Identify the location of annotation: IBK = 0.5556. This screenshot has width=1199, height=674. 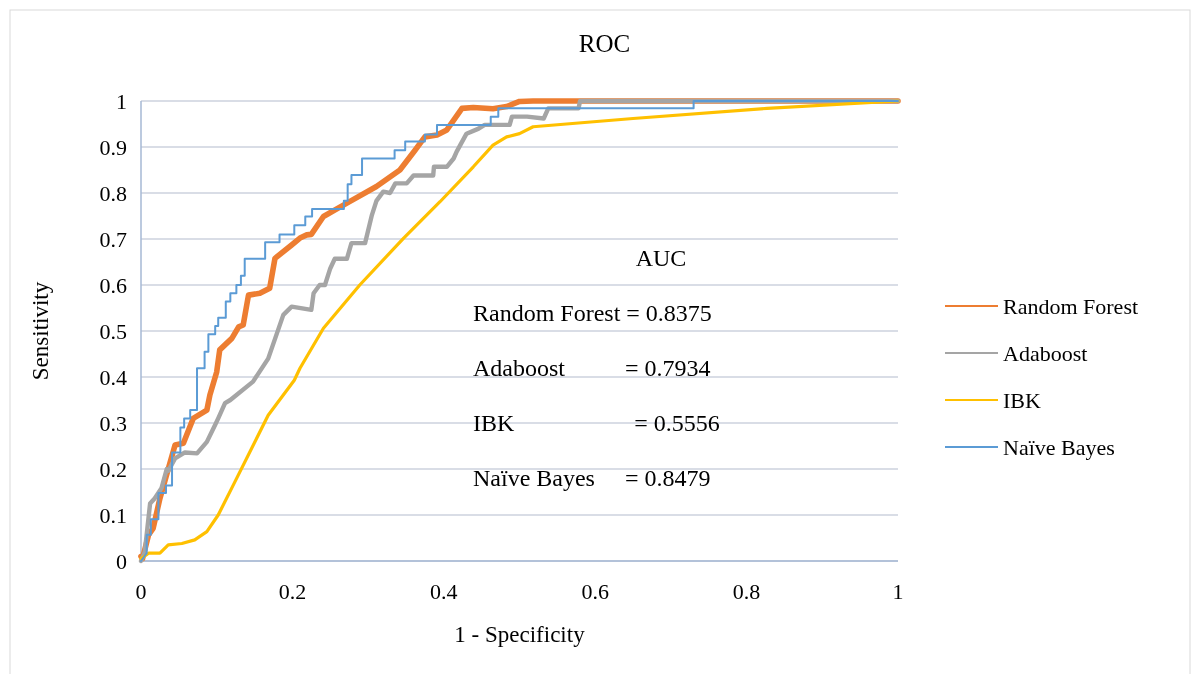
(596, 423).